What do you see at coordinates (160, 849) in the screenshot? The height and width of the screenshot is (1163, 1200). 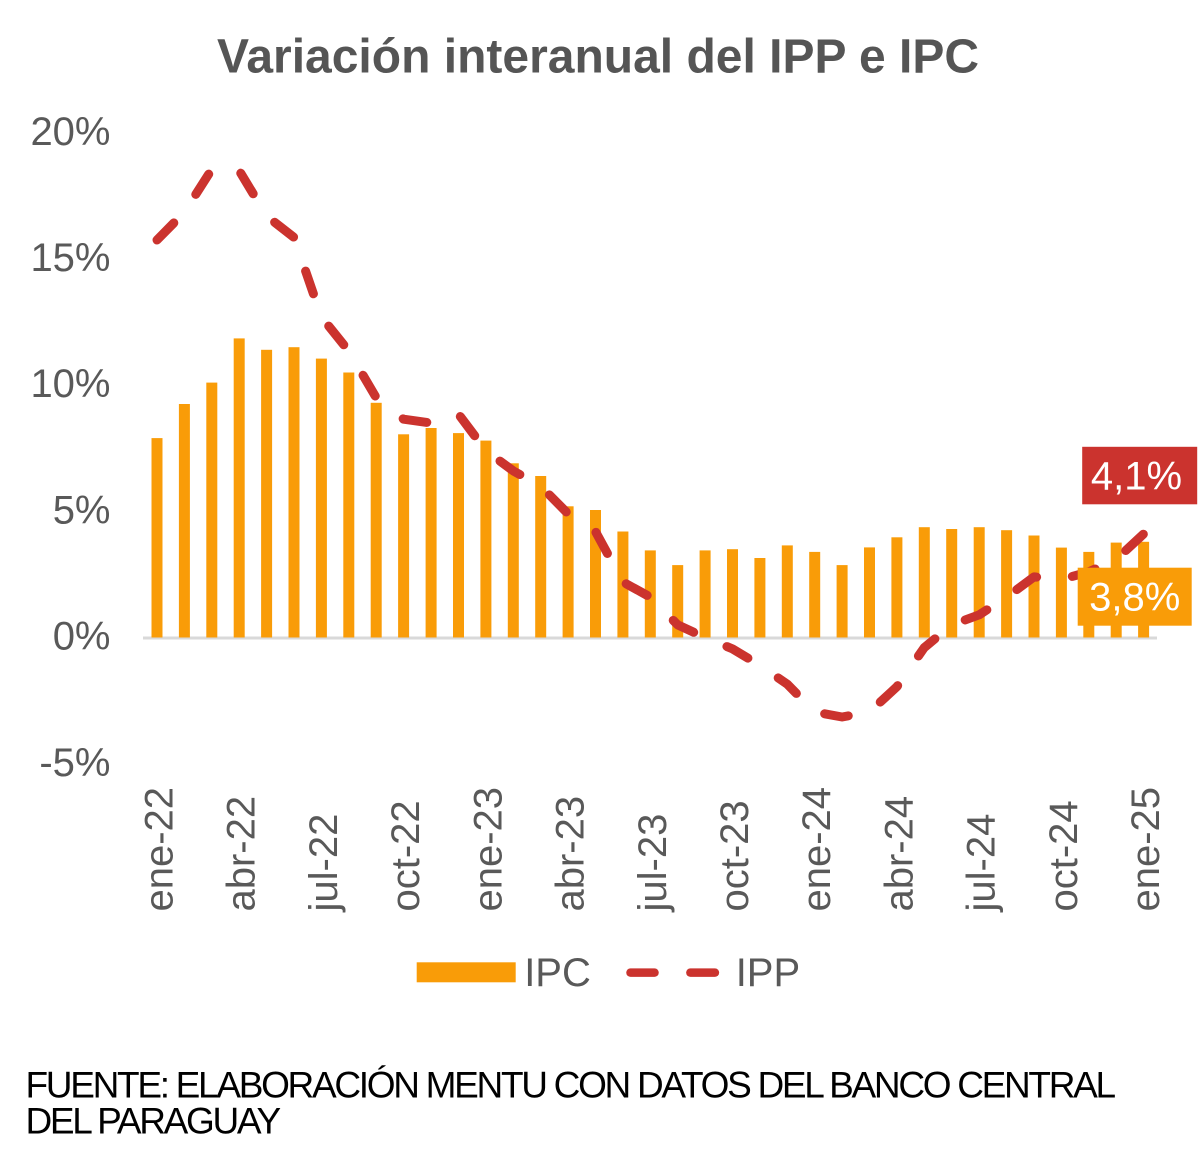 I see `svg-text: ene-22` at bounding box center [160, 849].